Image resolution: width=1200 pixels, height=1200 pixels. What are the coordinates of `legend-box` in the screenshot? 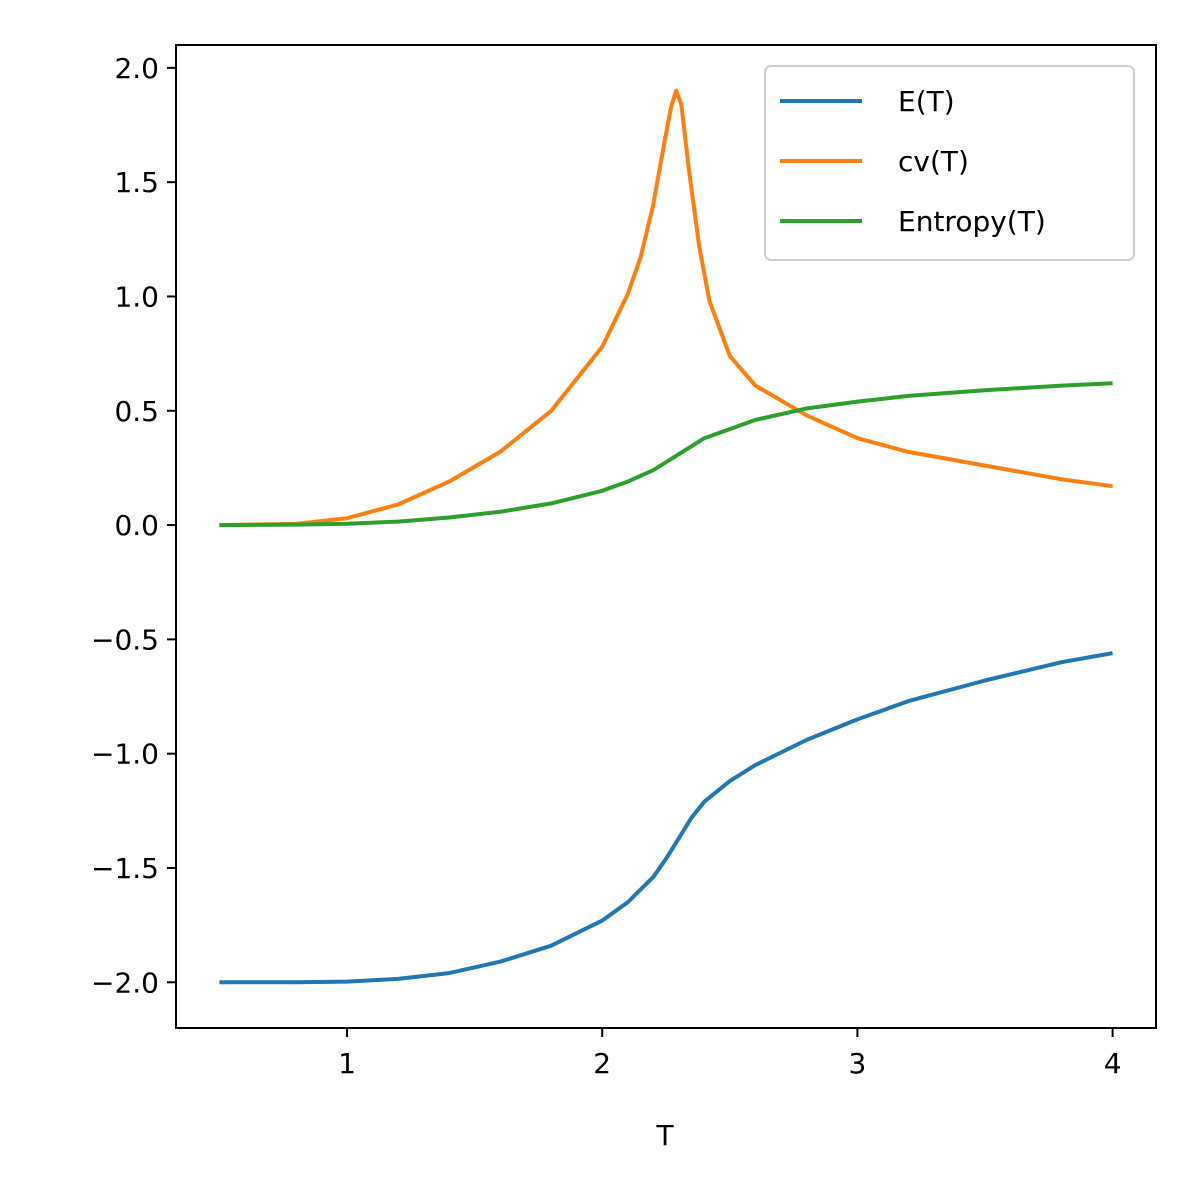 It's located at (949, 163).